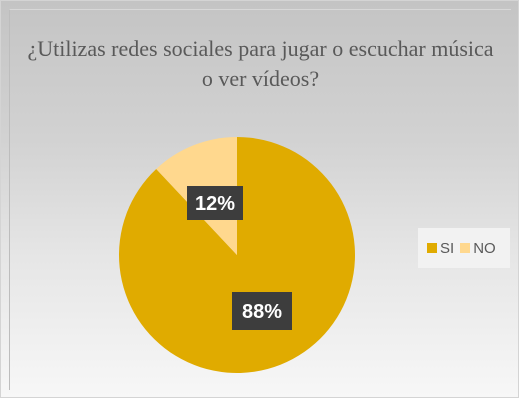 Image resolution: width=519 pixels, height=398 pixels. What do you see at coordinates (432, 248) in the screenshot?
I see `legend-swatch-si` at bounding box center [432, 248].